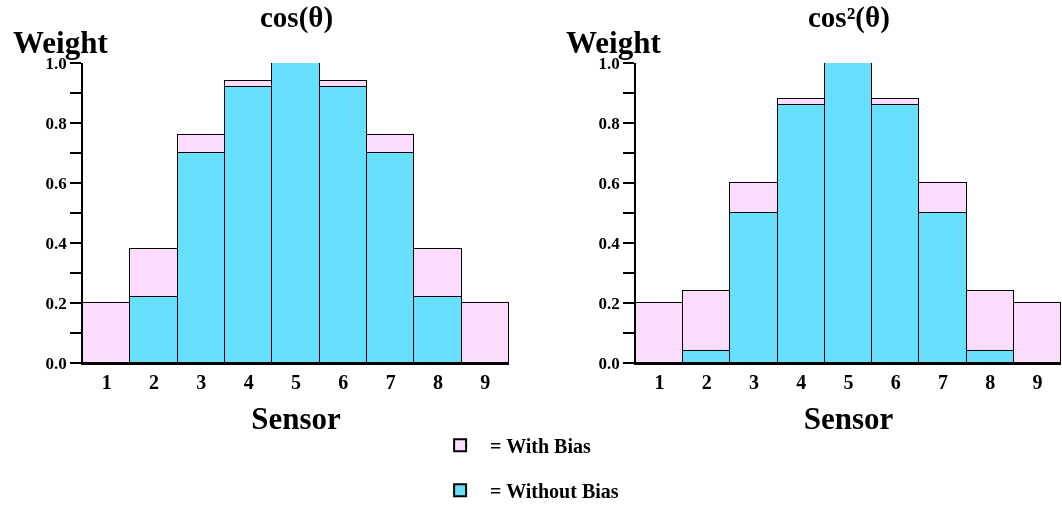 The height and width of the screenshot is (510, 1062). I want to click on legend-label: = Without Bias, so click(554, 491).